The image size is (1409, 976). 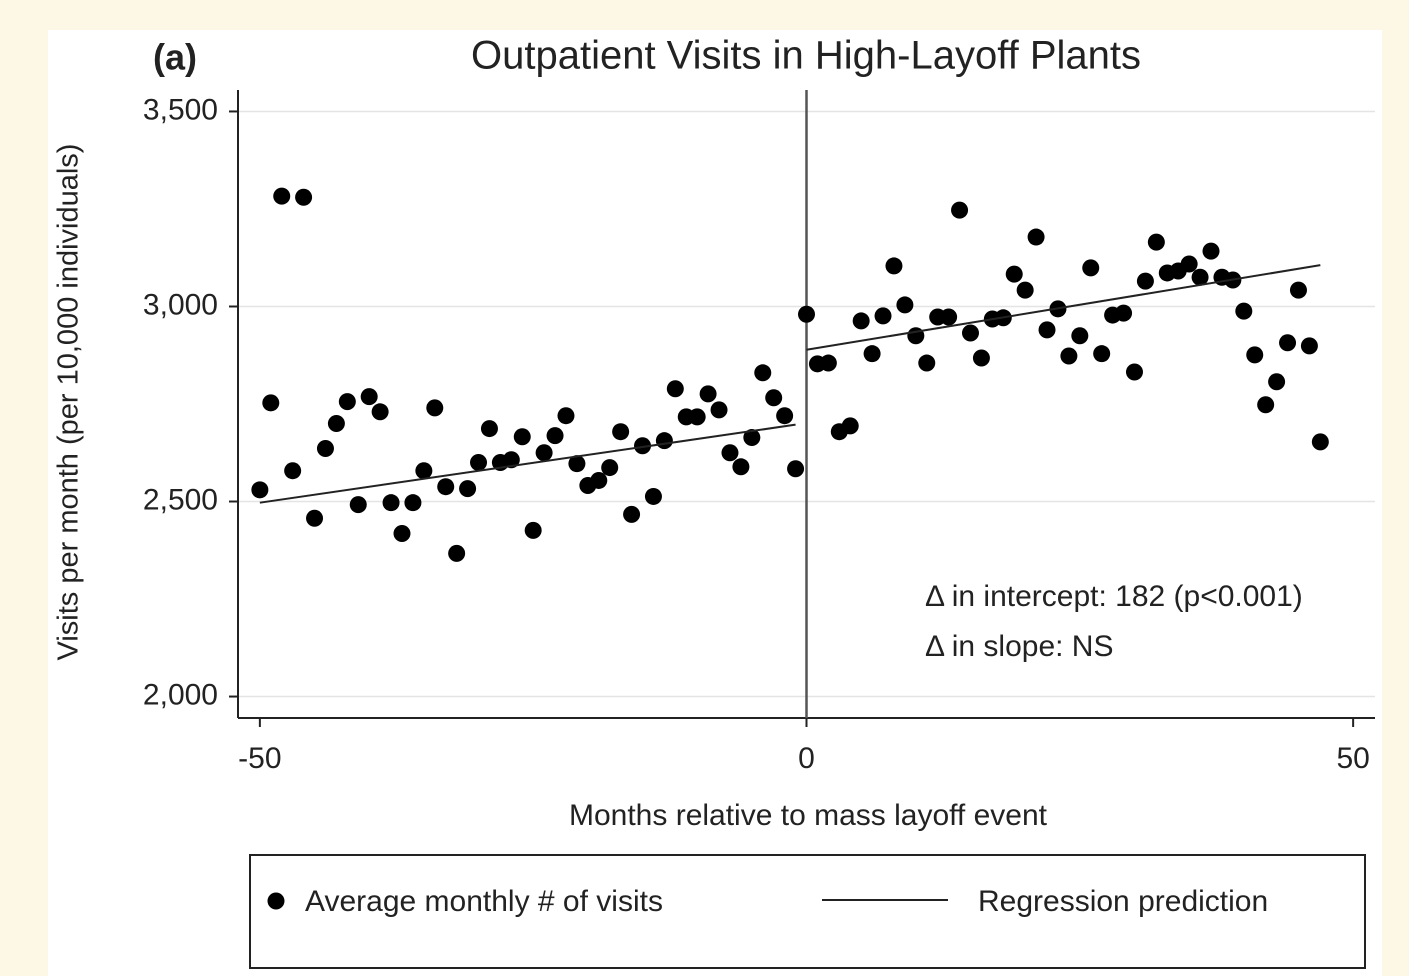 I want to click on chart-title: Outpatient Visits in High-Layoff Plants, so click(x=806, y=56).